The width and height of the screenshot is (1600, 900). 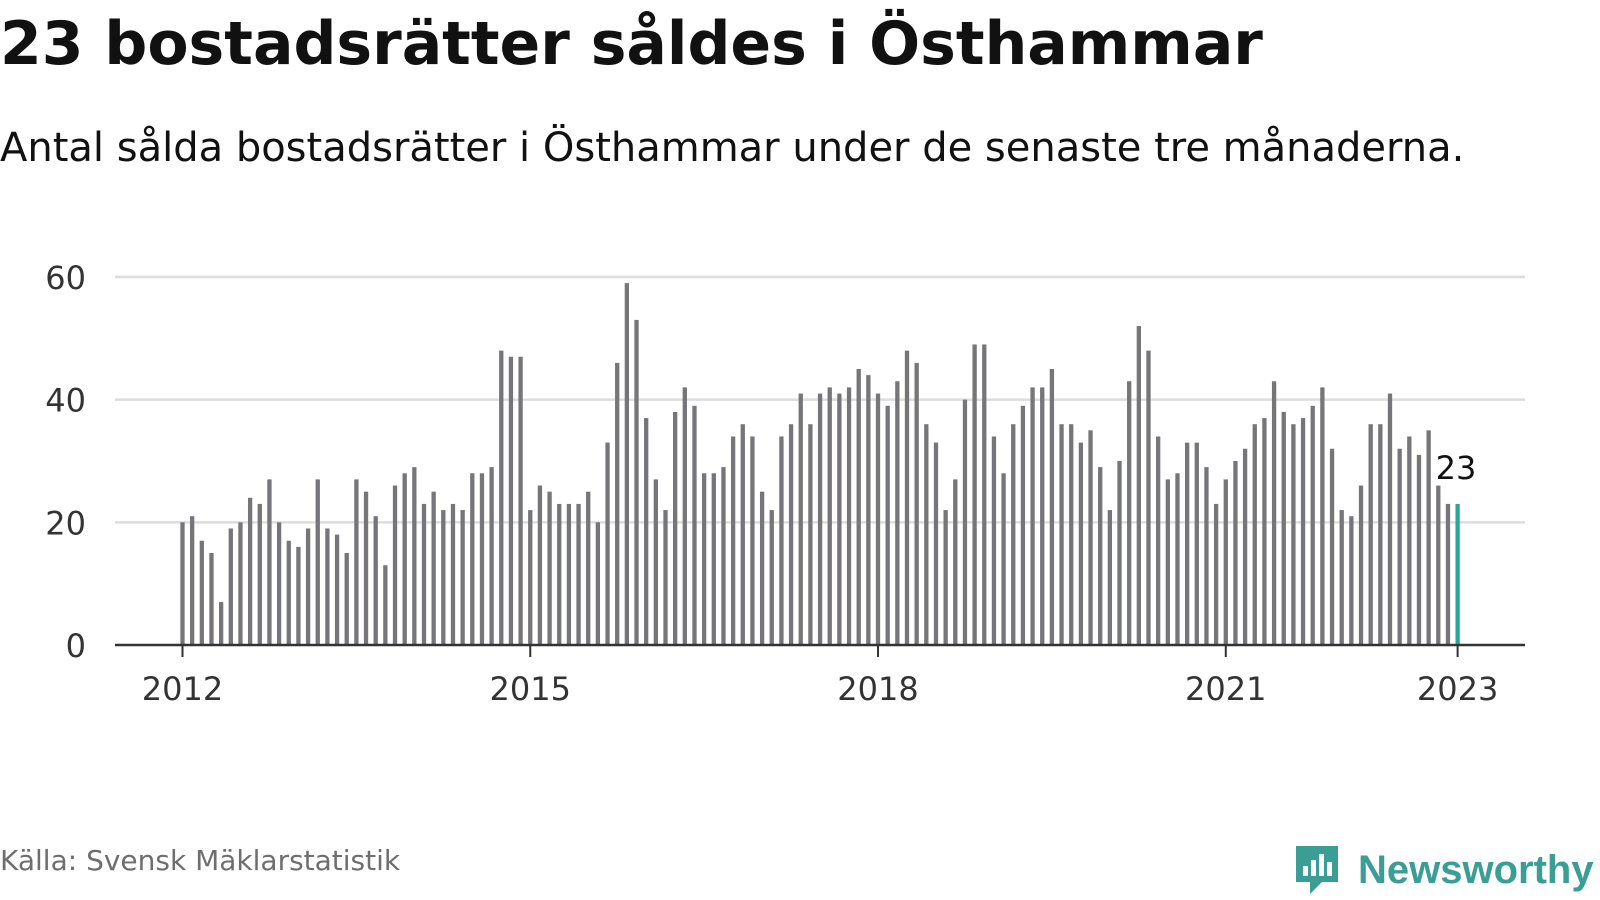 What do you see at coordinates (1457, 574) in the screenshot?
I see `bar-highlight` at bounding box center [1457, 574].